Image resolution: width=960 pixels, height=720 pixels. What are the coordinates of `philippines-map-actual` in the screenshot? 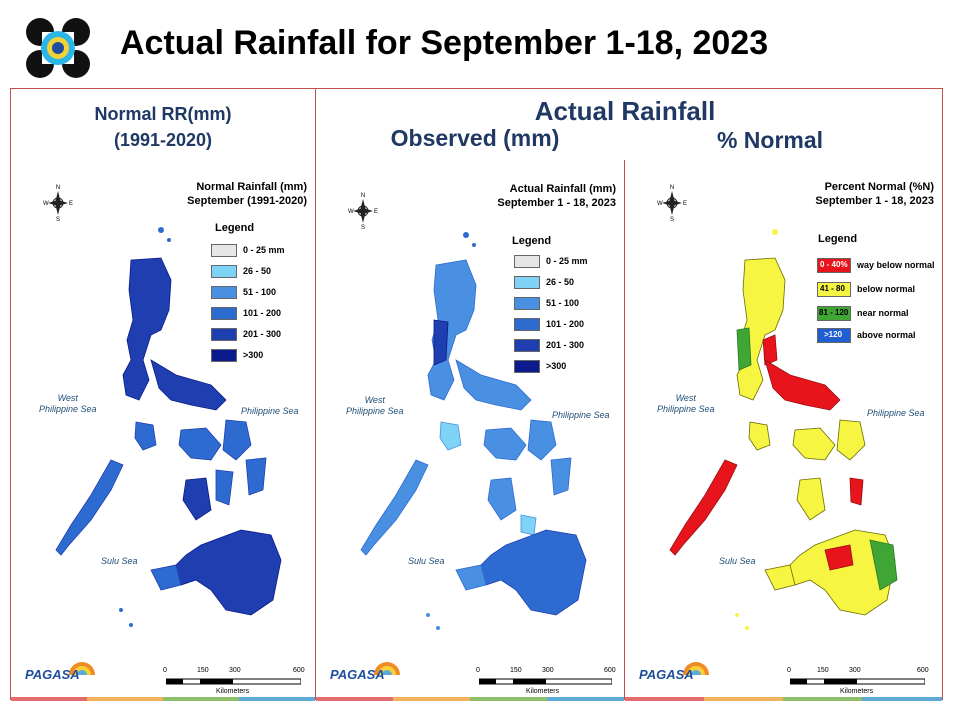 It's located at (473, 431).